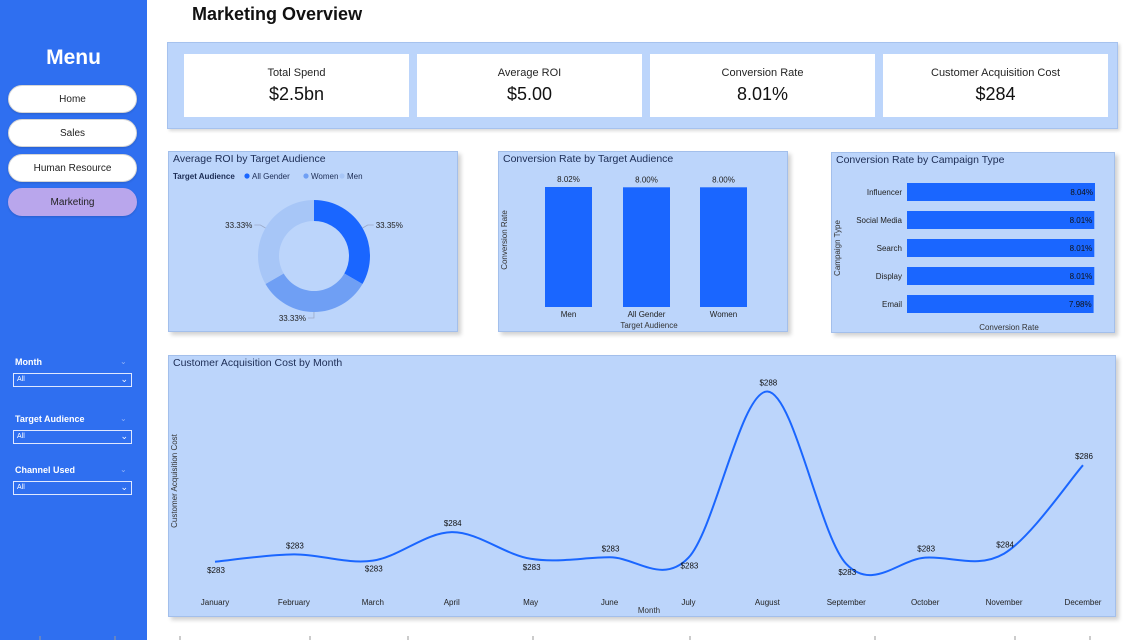 This screenshot has height=640, width=1136. Describe the element at coordinates (453, 523) in the screenshot. I see `line-value-april: $284` at that location.